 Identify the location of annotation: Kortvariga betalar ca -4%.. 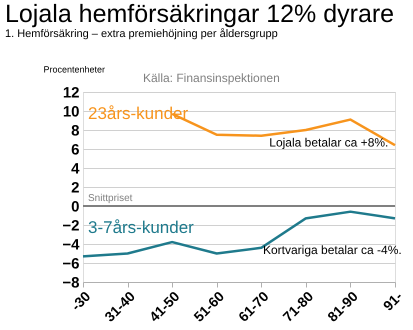
(332, 250).